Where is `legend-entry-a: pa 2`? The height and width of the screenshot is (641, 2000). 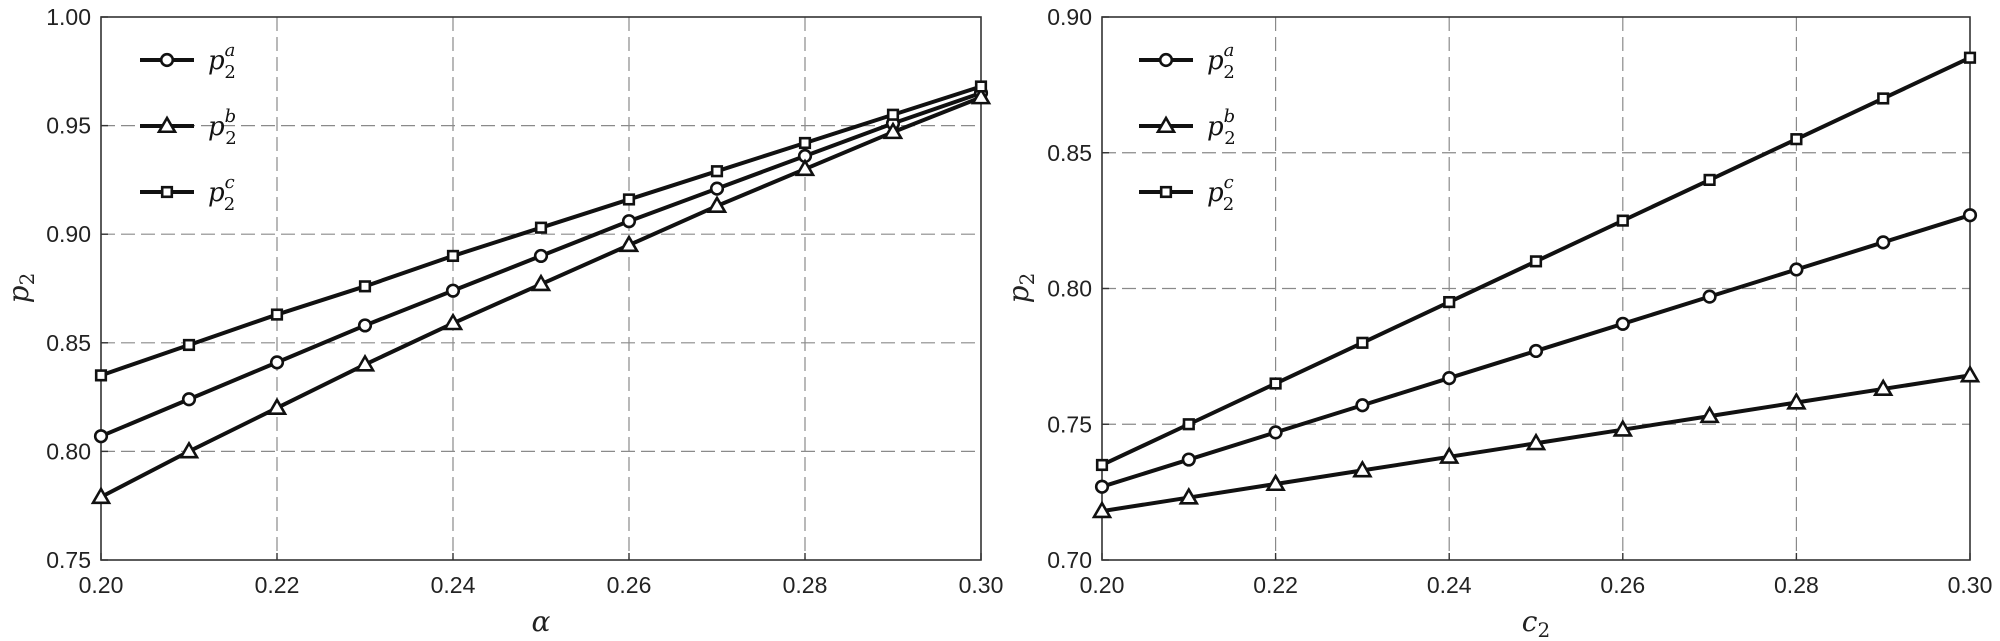 legend-entry-a: pa 2 is located at coordinates (1187, 61).